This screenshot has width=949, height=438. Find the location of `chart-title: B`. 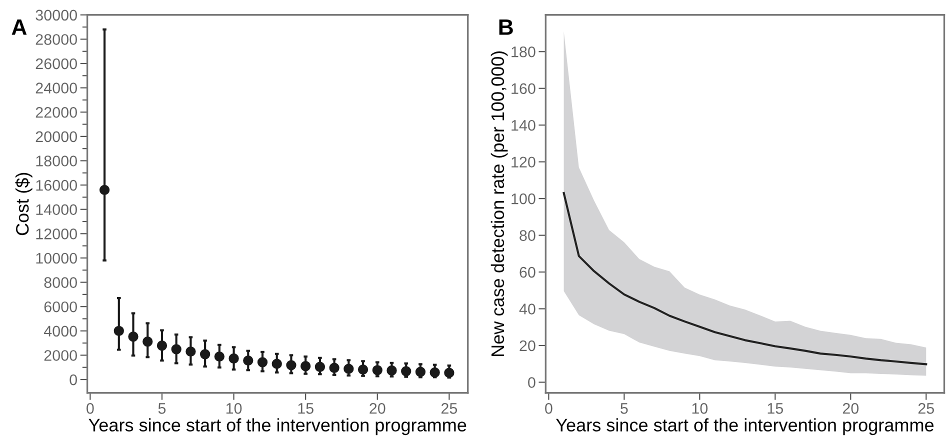

chart-title: B is located at coordinates (506, 27).